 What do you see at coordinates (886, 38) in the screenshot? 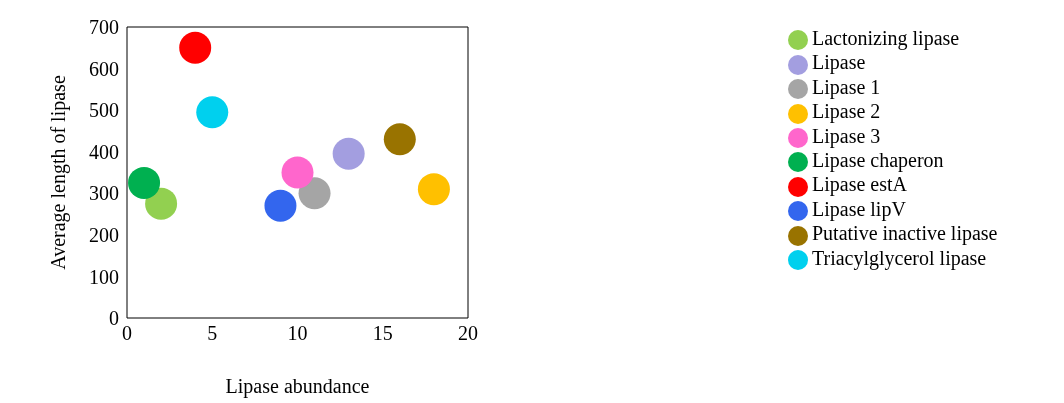
I see `legend-label: Lactonizing lipase` at bounding box center [886, 38].